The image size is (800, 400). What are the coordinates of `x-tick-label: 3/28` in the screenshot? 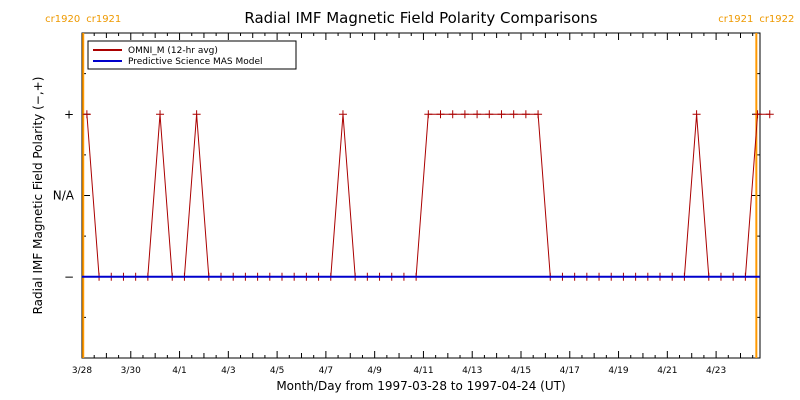 It's located at (82, 371).